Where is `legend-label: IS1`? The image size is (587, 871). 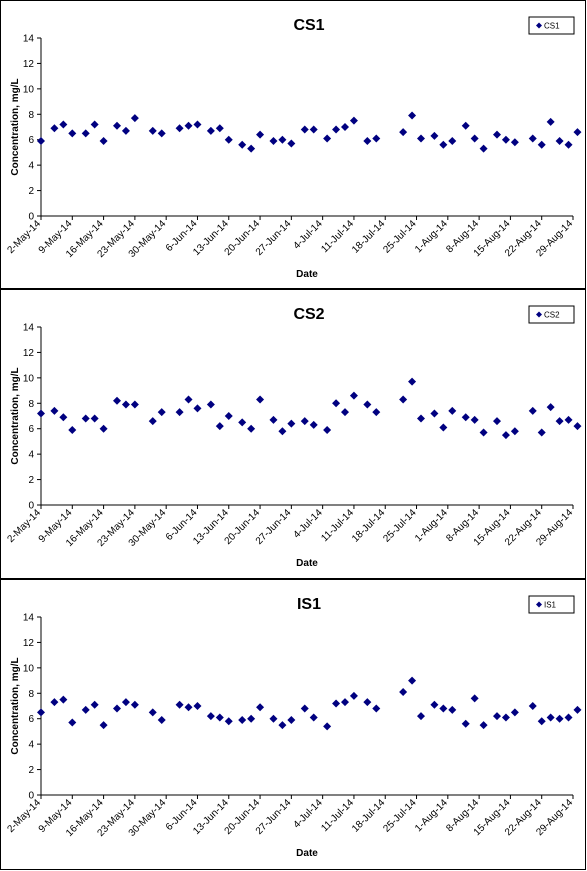 legend-label: IS1 is located at coordinates (550, 605).